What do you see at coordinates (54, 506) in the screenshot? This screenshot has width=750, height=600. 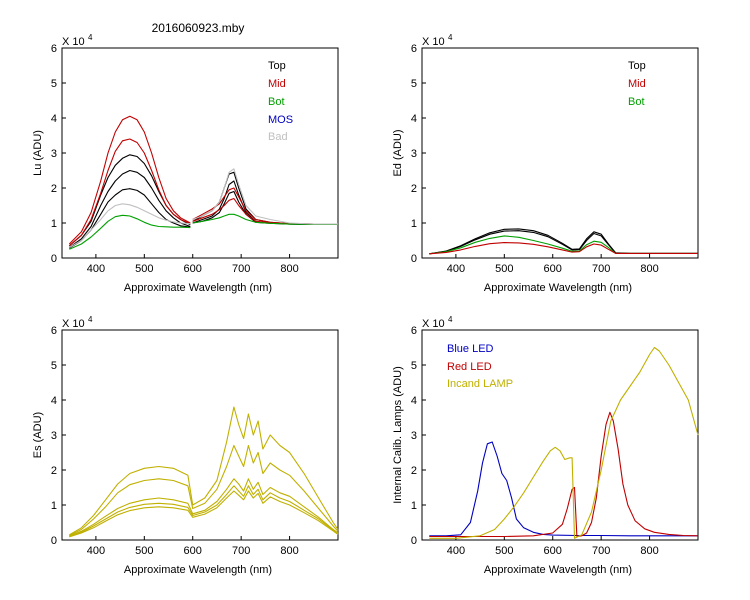 I see `es-ytick-label: 1` at bounding box center [54, 506].